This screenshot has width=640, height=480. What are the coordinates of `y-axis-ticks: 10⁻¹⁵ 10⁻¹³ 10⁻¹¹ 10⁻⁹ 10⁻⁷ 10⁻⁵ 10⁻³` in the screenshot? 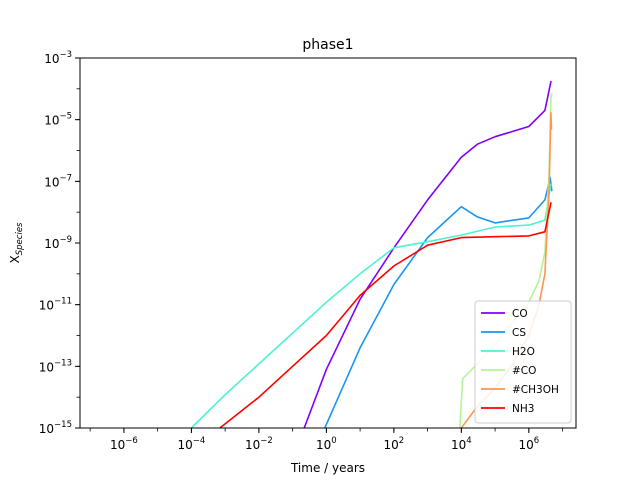 It's located at (59, 243).